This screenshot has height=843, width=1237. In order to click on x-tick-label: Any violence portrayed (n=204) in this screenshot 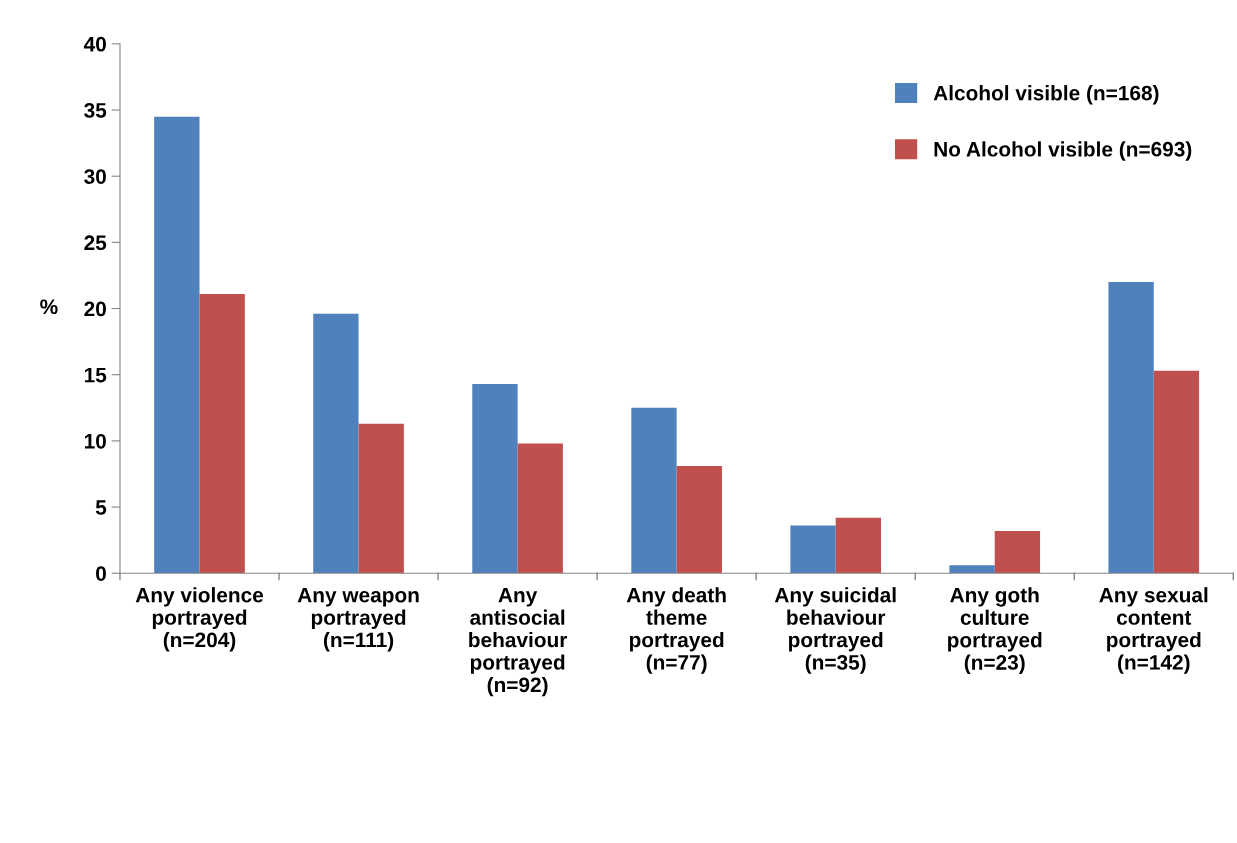, I will do `click(199, 619)`.